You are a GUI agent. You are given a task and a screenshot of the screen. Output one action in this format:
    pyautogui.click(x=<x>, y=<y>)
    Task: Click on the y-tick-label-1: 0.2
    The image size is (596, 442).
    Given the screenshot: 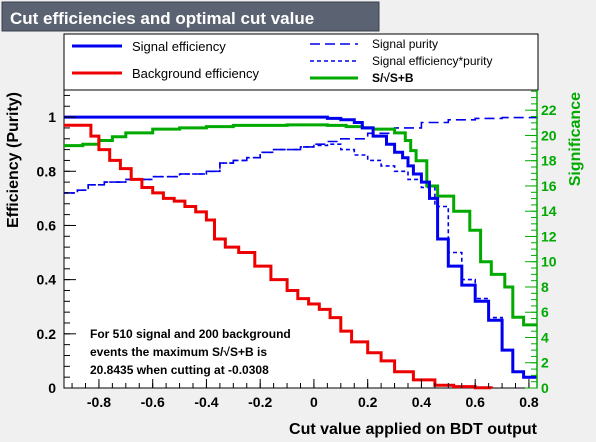 What is the action you would take?
    pyautogui.click(x=47, y=334)
    